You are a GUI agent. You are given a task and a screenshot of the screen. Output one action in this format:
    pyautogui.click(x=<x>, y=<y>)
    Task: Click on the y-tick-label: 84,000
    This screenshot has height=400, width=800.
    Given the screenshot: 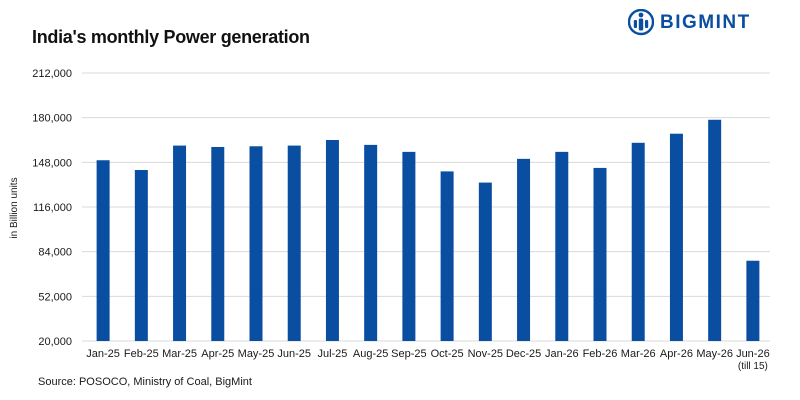 What is the action you would take?
    pyautogui.click(x=55, y=253)
    